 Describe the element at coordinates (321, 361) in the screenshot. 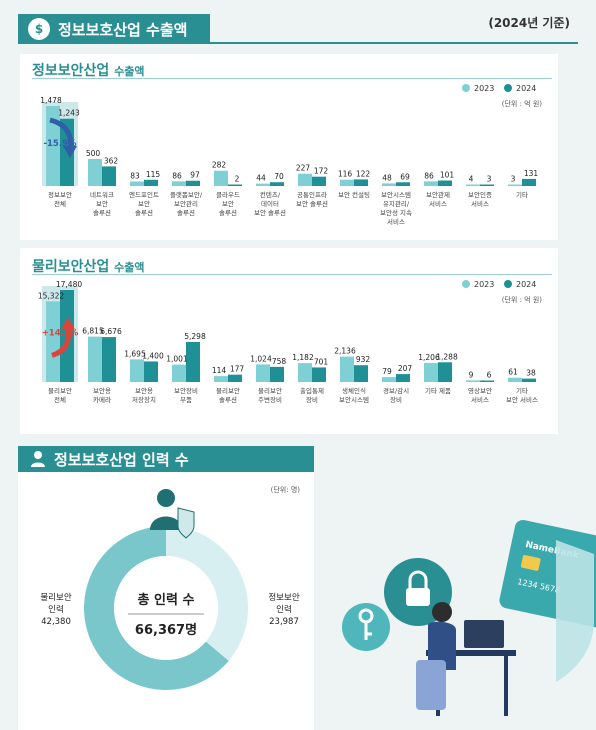

I see `value-label-2024: 701` at that location.